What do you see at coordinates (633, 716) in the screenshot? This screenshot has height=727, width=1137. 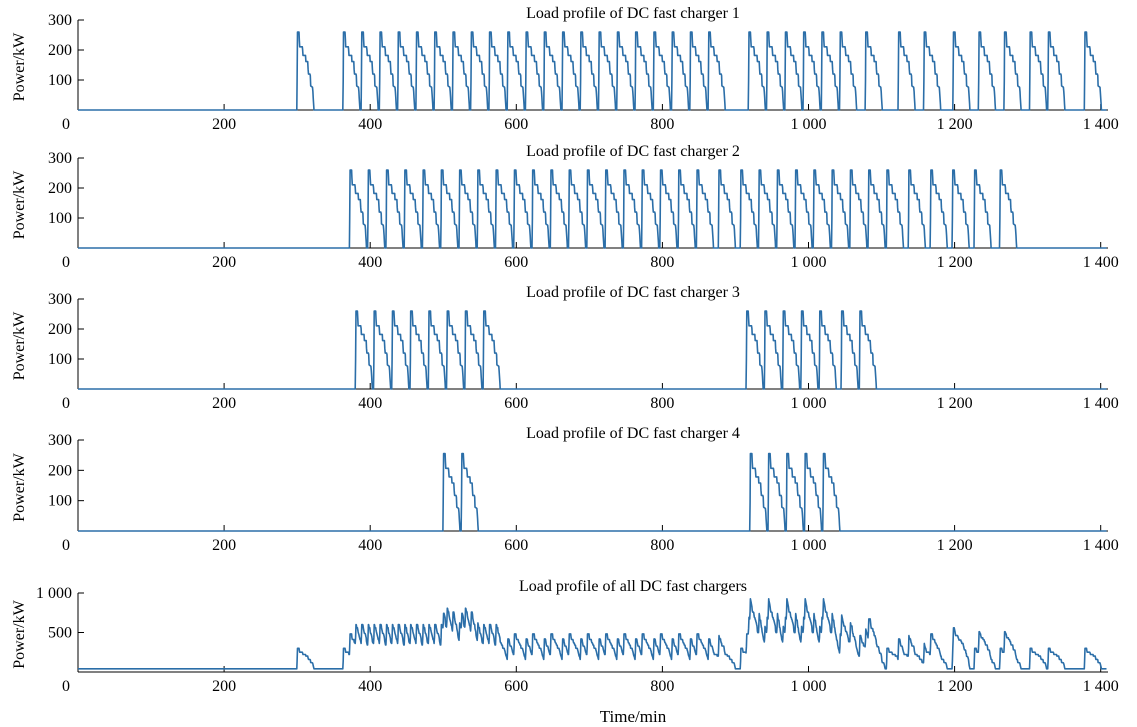 I see `x-axis-label: Time/min` at bounding box center [633, 716].